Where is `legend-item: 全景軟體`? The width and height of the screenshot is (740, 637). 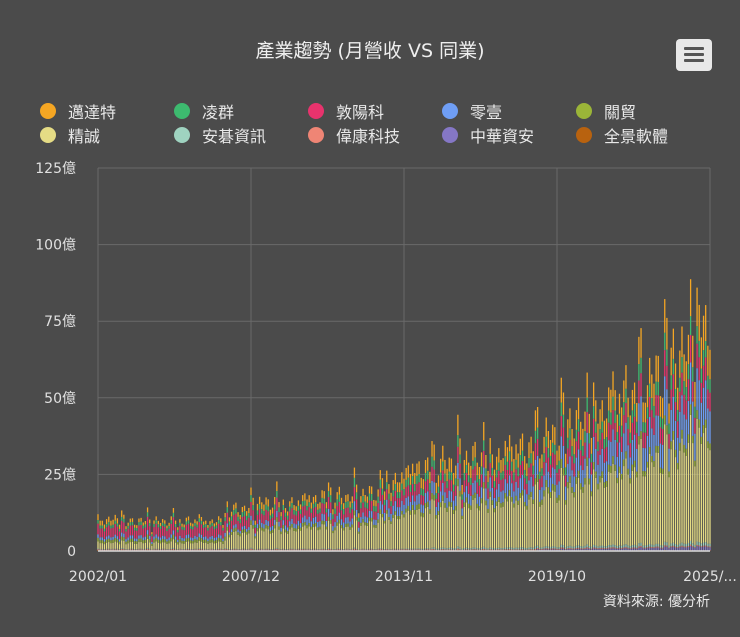 legend-item: 全景軟體 is located at coordinates (643, 135).